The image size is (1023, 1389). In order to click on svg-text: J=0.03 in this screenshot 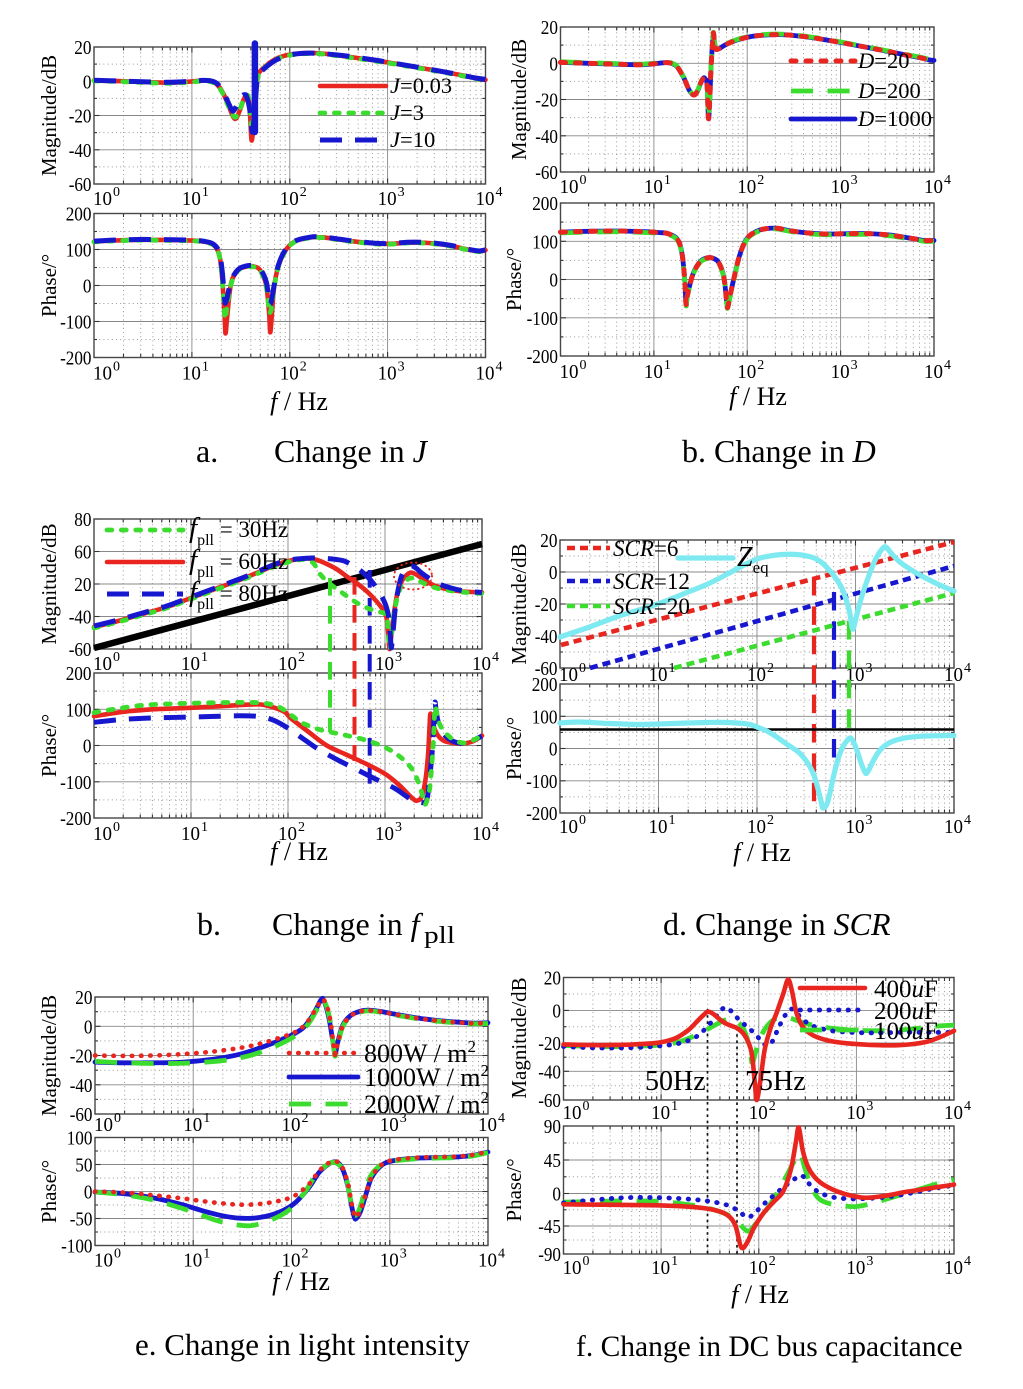, I will do `click(421, 85)`.